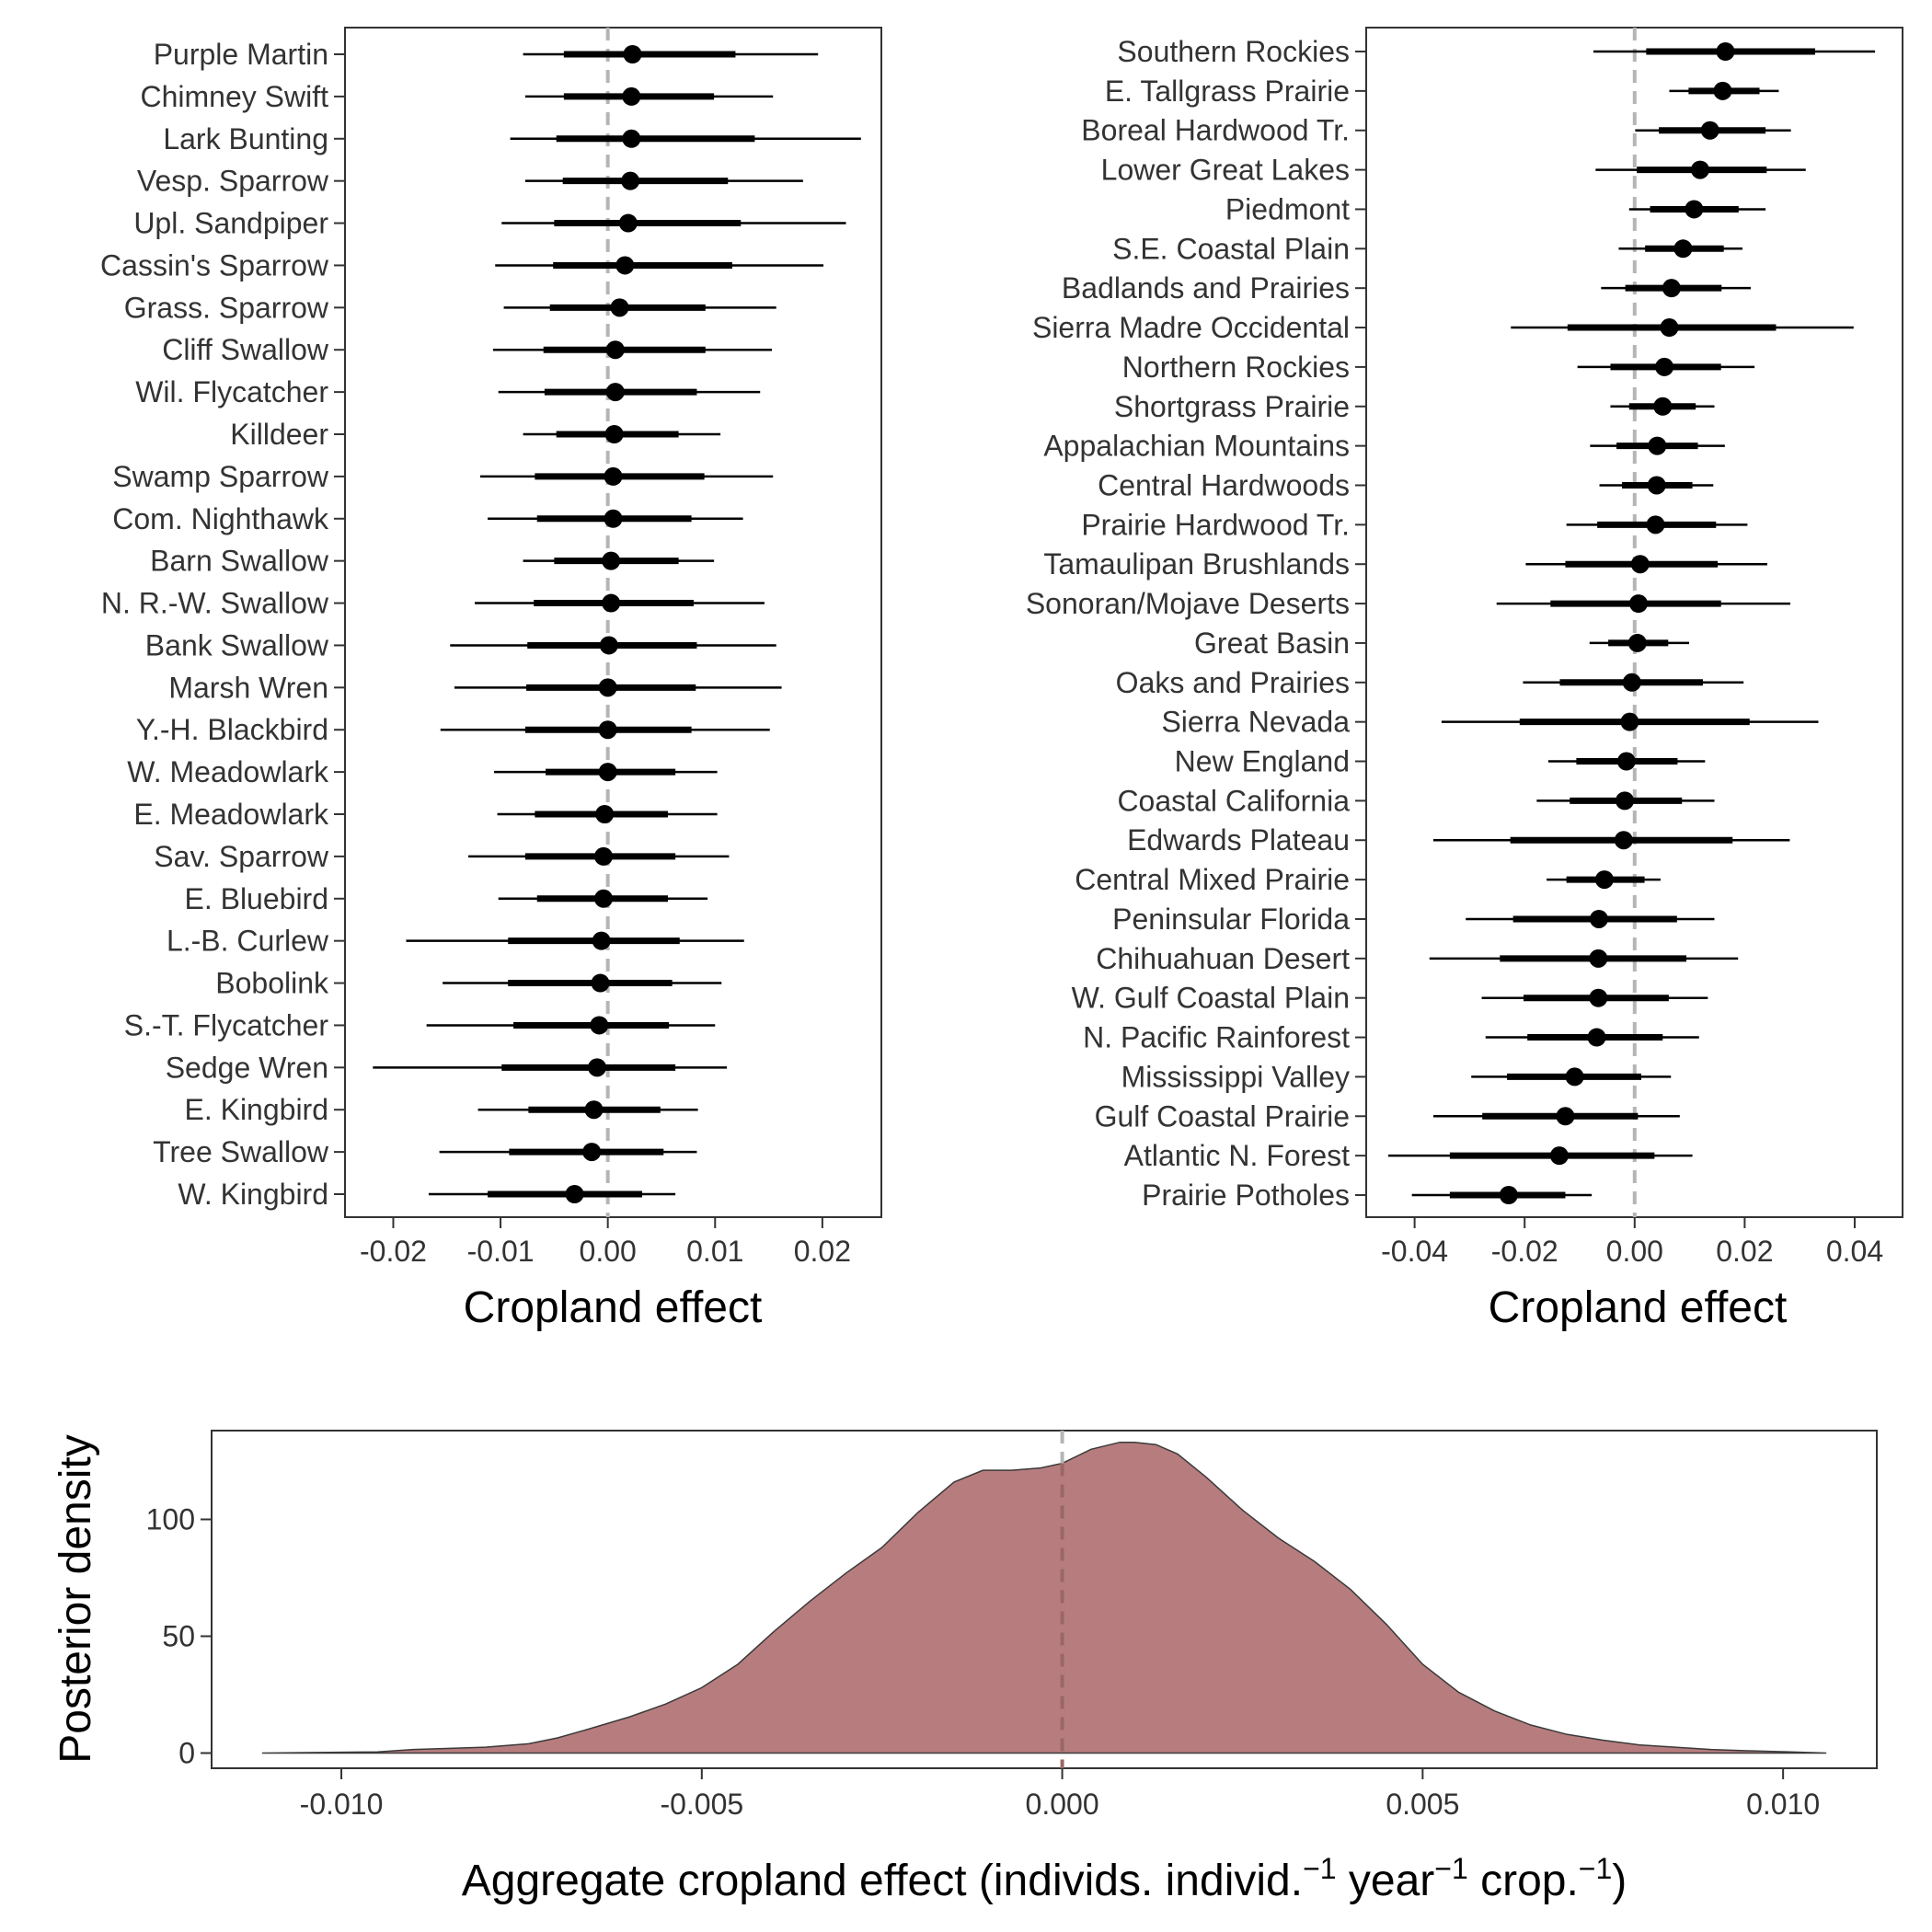  Describe the element at coordinates (240, 561) in the screenshot. I see `species-row-label: Barn Swallow` at that location.